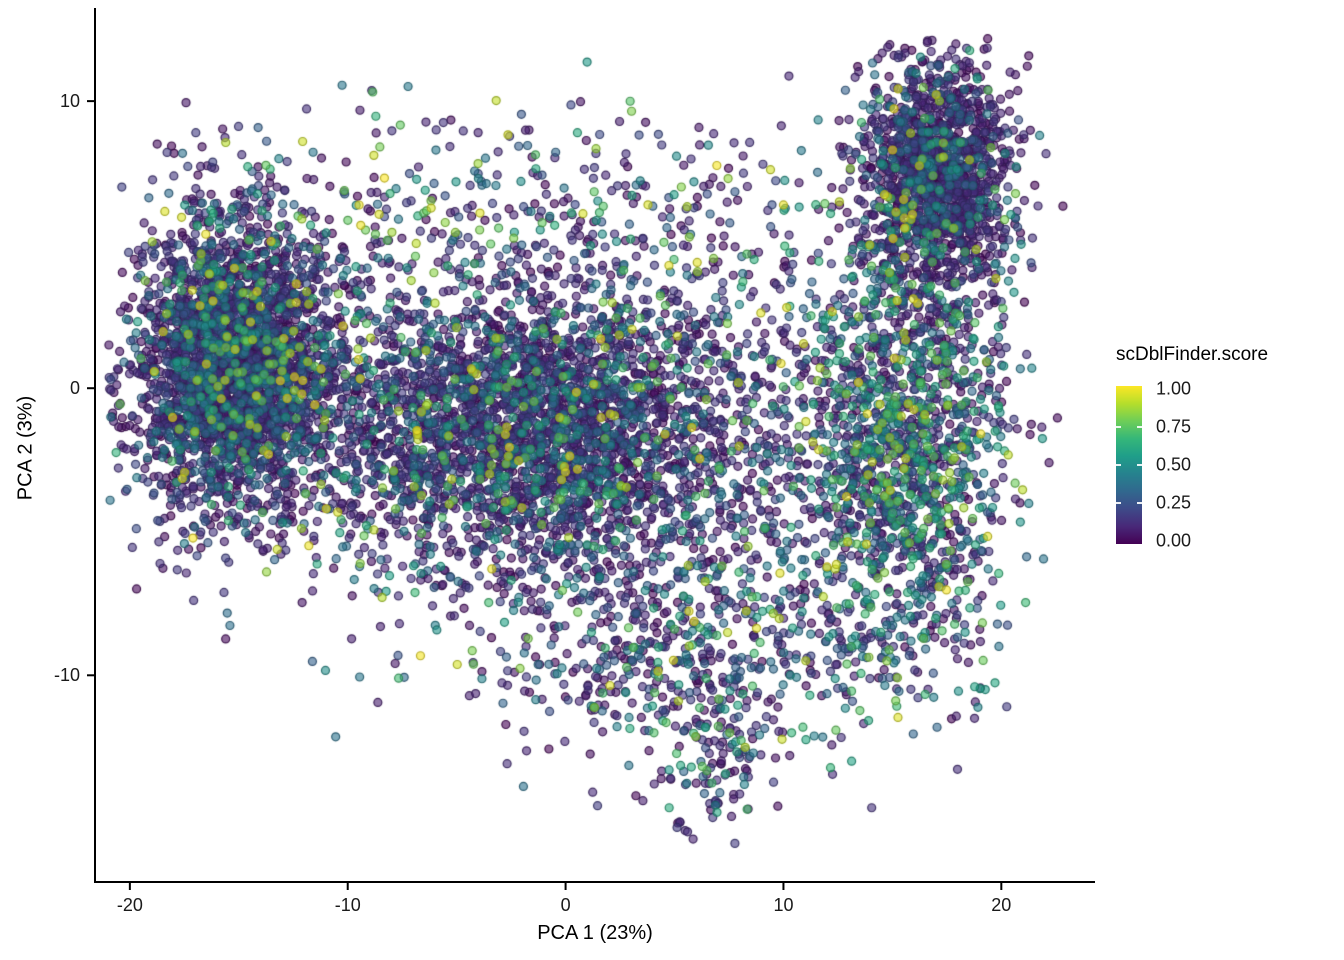 This screenshot has height=960, width=1344. What do you see at coordinates (1174, 388) in the screenshot?
I see `colorbar-tick-label: 1.00` at bounding box center [1174, 388].